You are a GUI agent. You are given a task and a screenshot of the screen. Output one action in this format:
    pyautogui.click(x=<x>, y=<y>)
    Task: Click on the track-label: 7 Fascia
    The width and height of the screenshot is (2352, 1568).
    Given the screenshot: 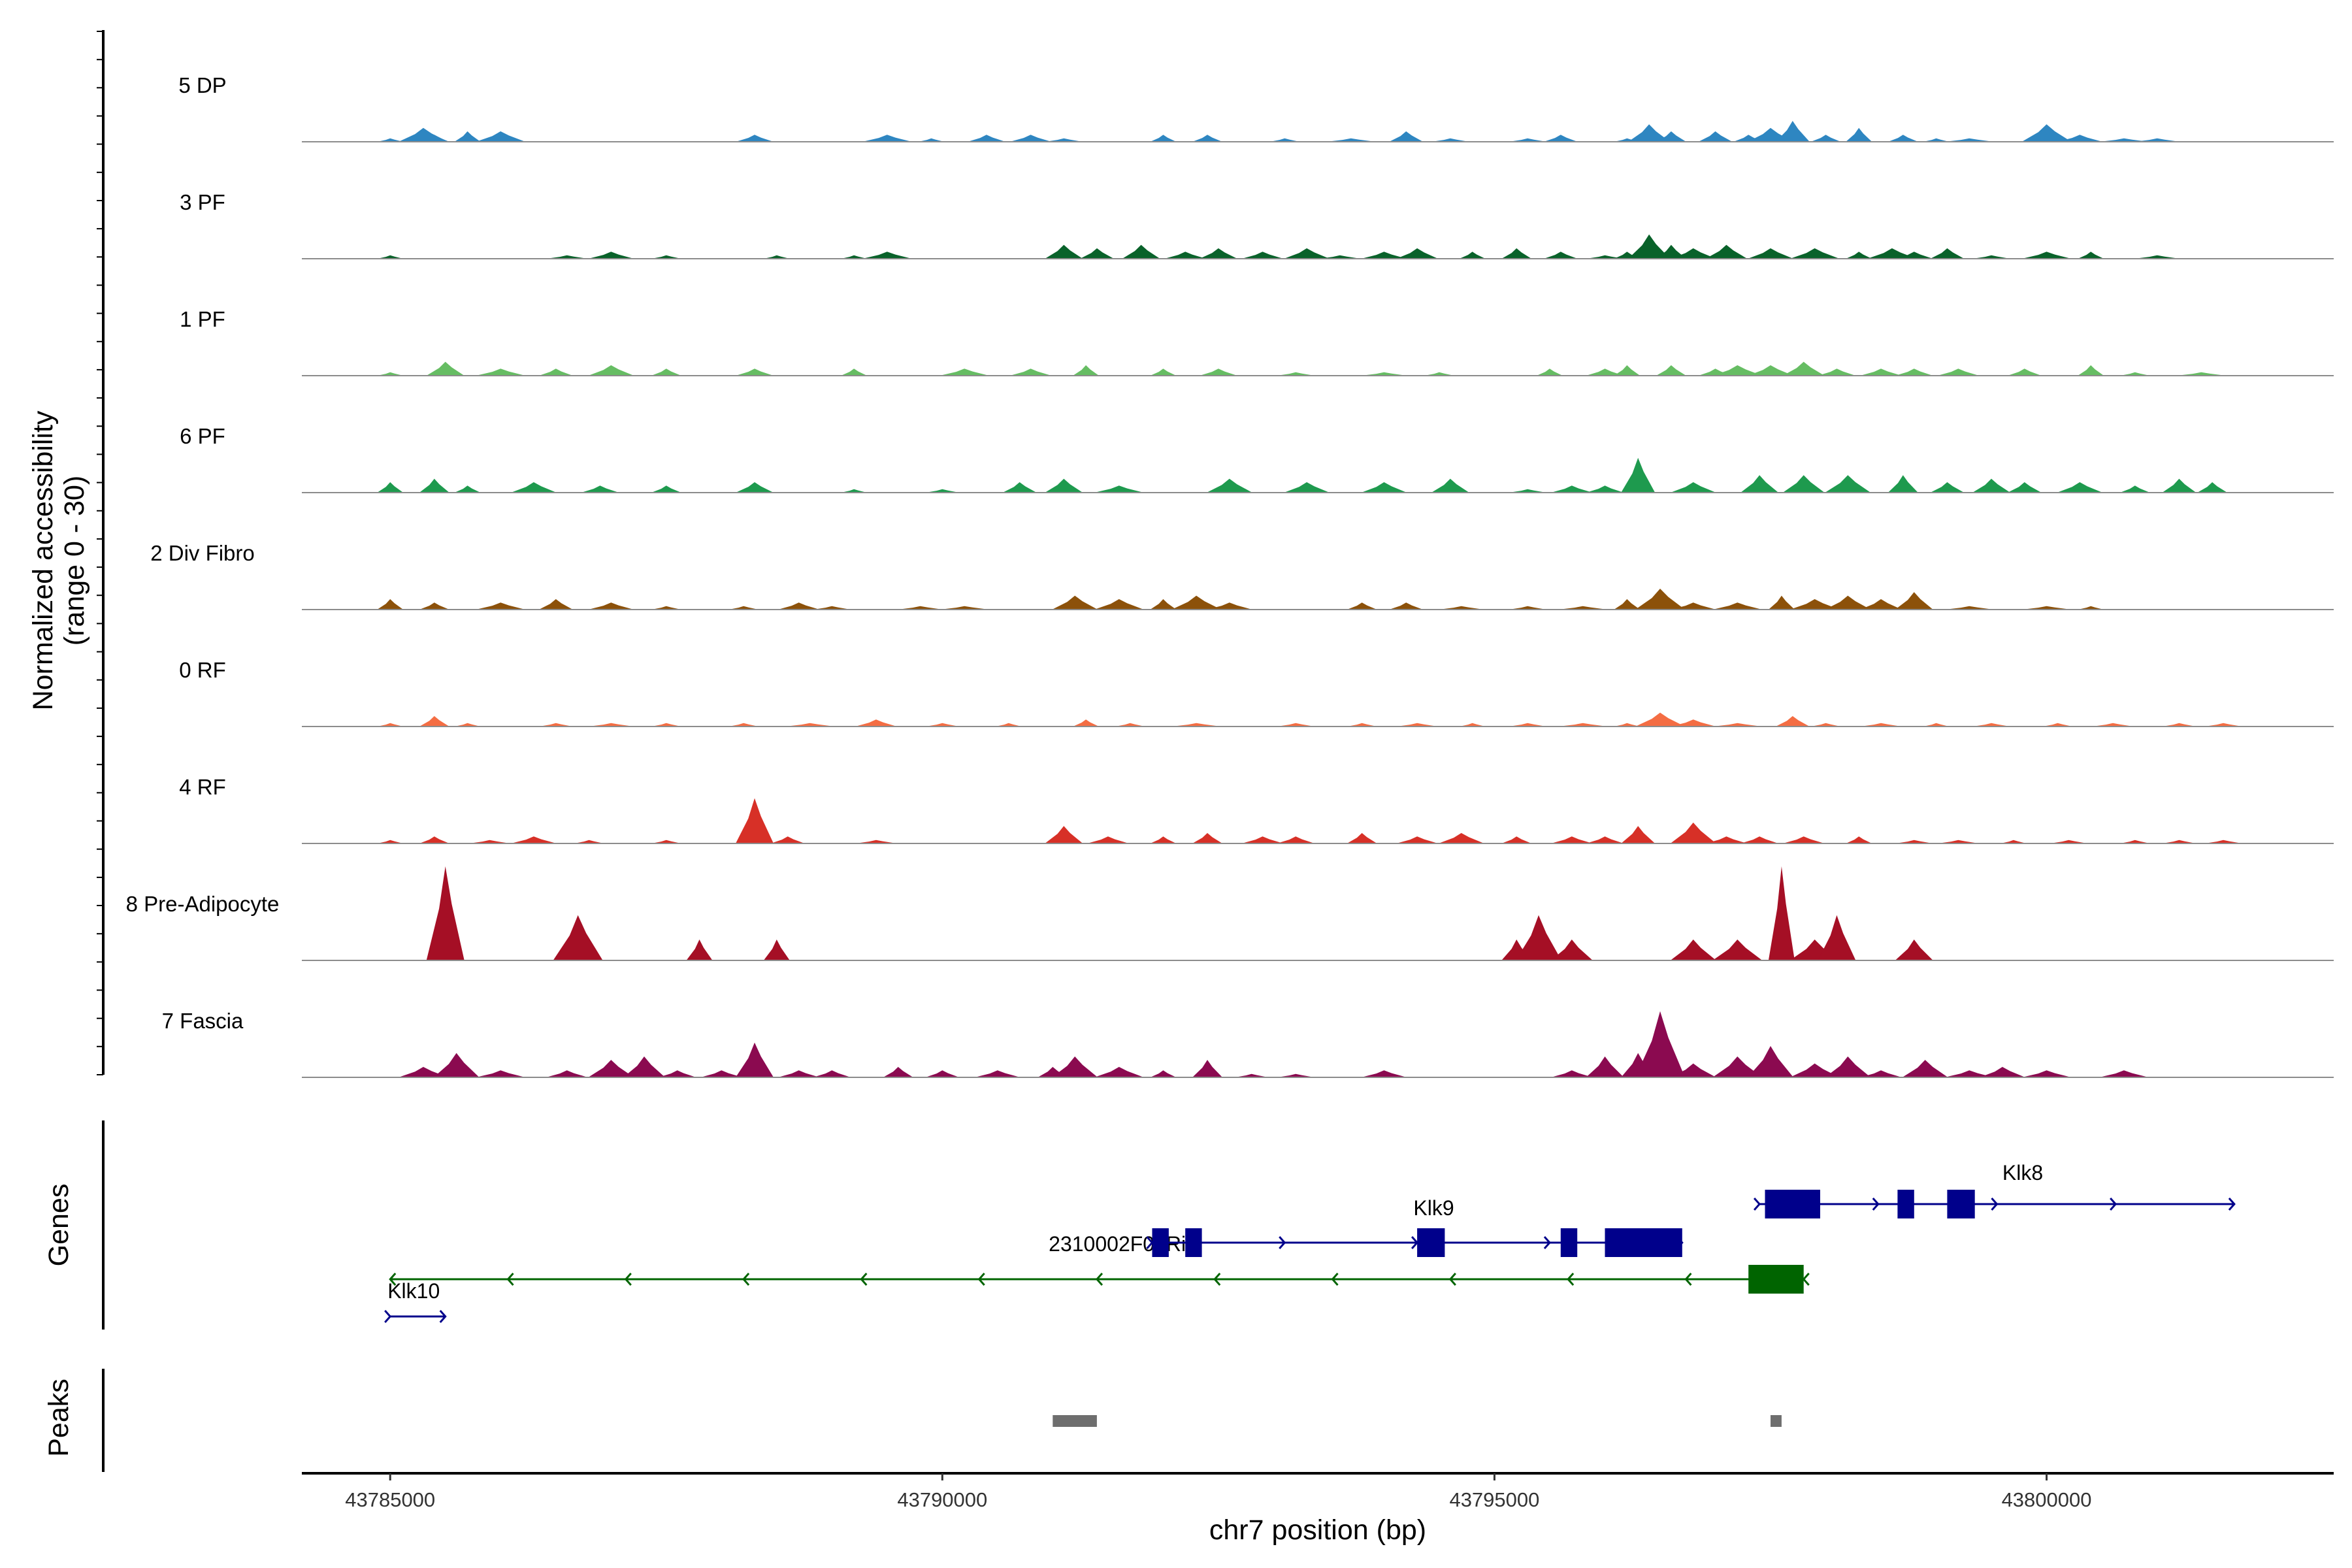 What is the action you would take?
    pyautogui.click(x=203, y=1021)
    